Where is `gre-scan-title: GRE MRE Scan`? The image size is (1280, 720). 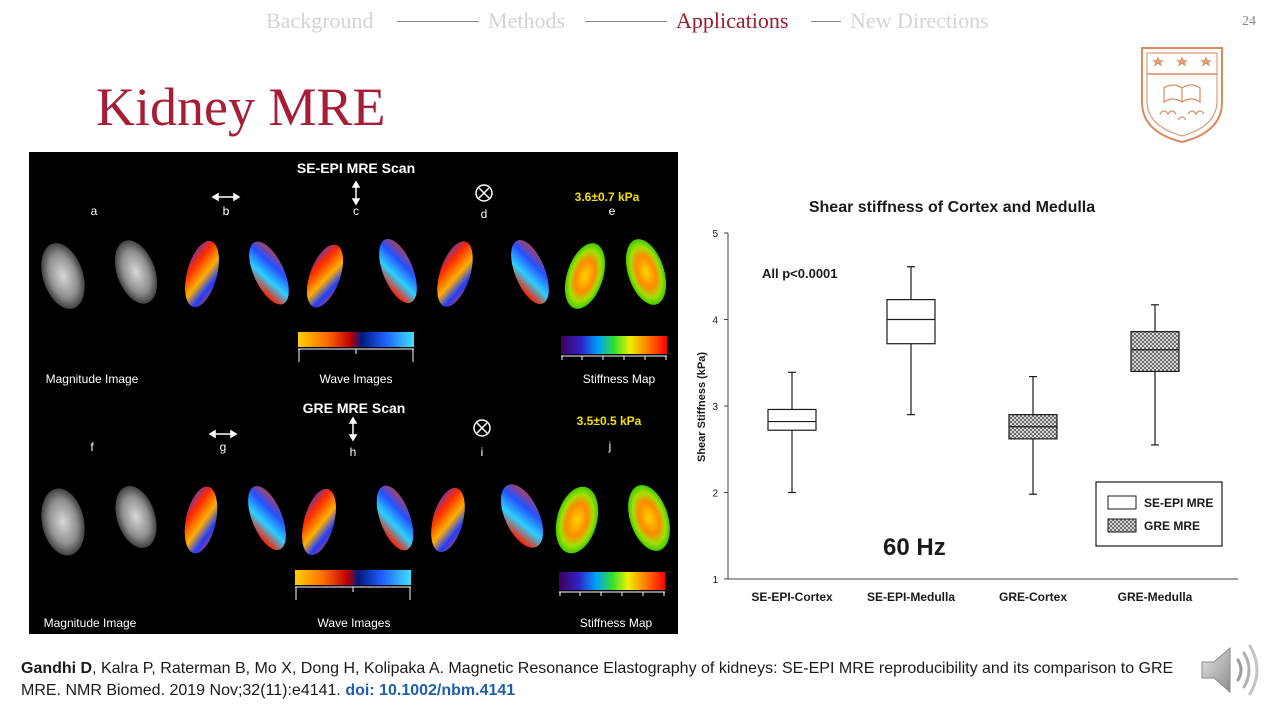
gre-scan-title: GRE MRE Scan is located at coordinates (354, 408).